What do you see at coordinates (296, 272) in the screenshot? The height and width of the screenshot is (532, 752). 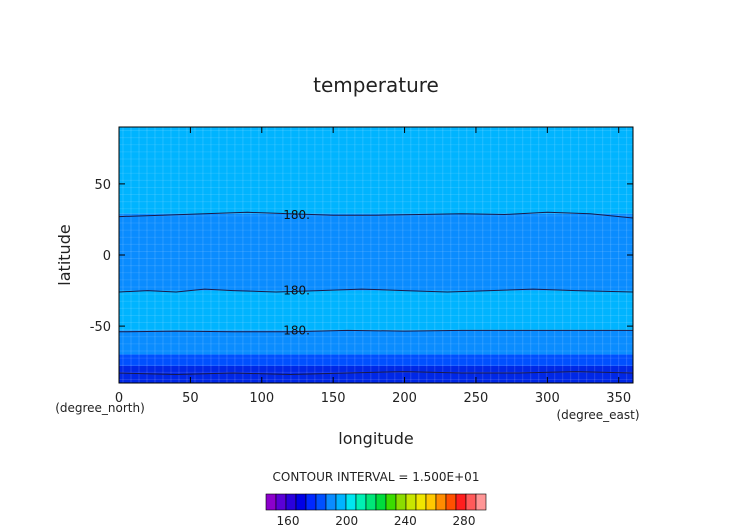 I see `contour-labels: 180. 180. 180.` at bounding box center [296, 272].